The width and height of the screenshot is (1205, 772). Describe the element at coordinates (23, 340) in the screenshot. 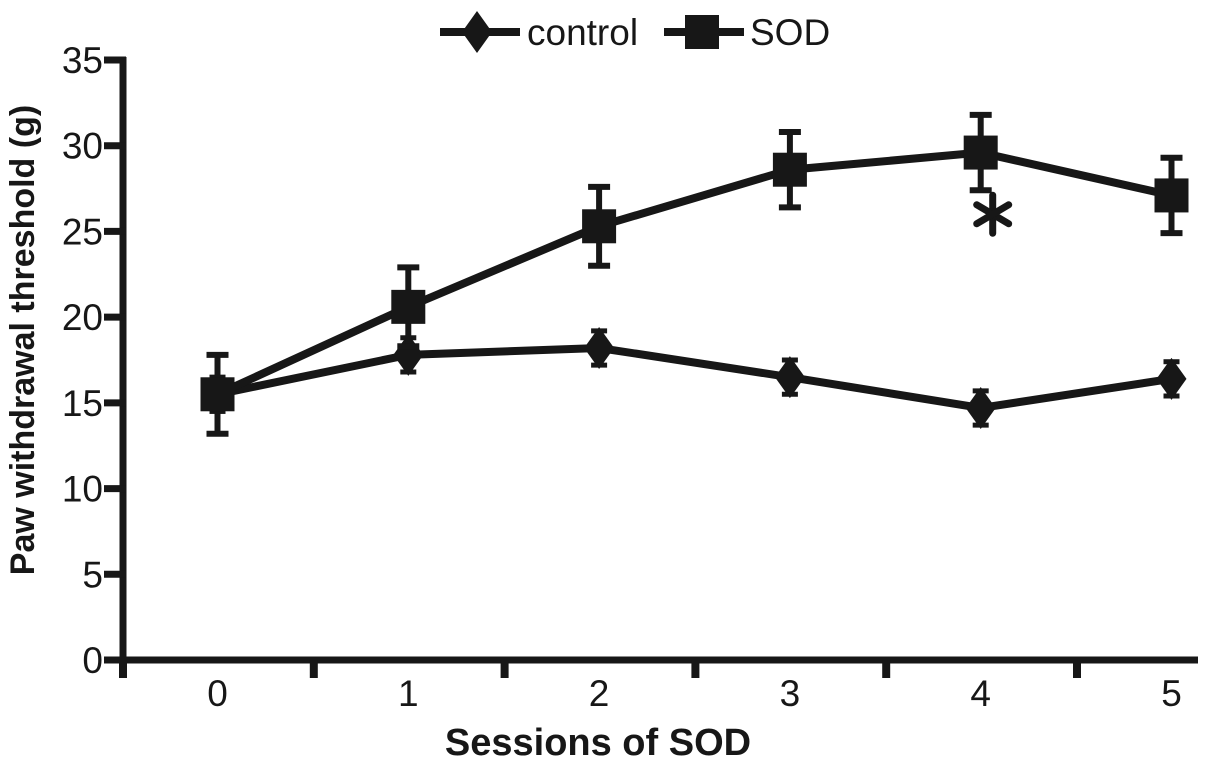

I see `y-axis-title: Paw withdrawal threshold (g)` at that location.